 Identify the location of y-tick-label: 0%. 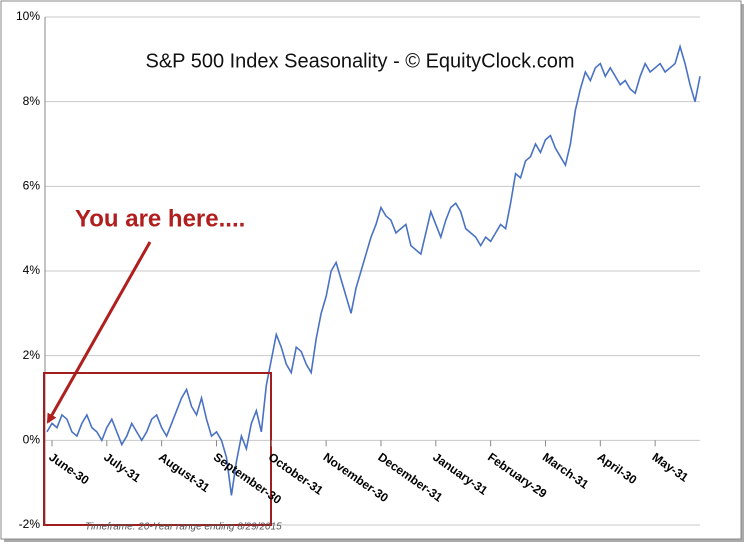
(32, 440).